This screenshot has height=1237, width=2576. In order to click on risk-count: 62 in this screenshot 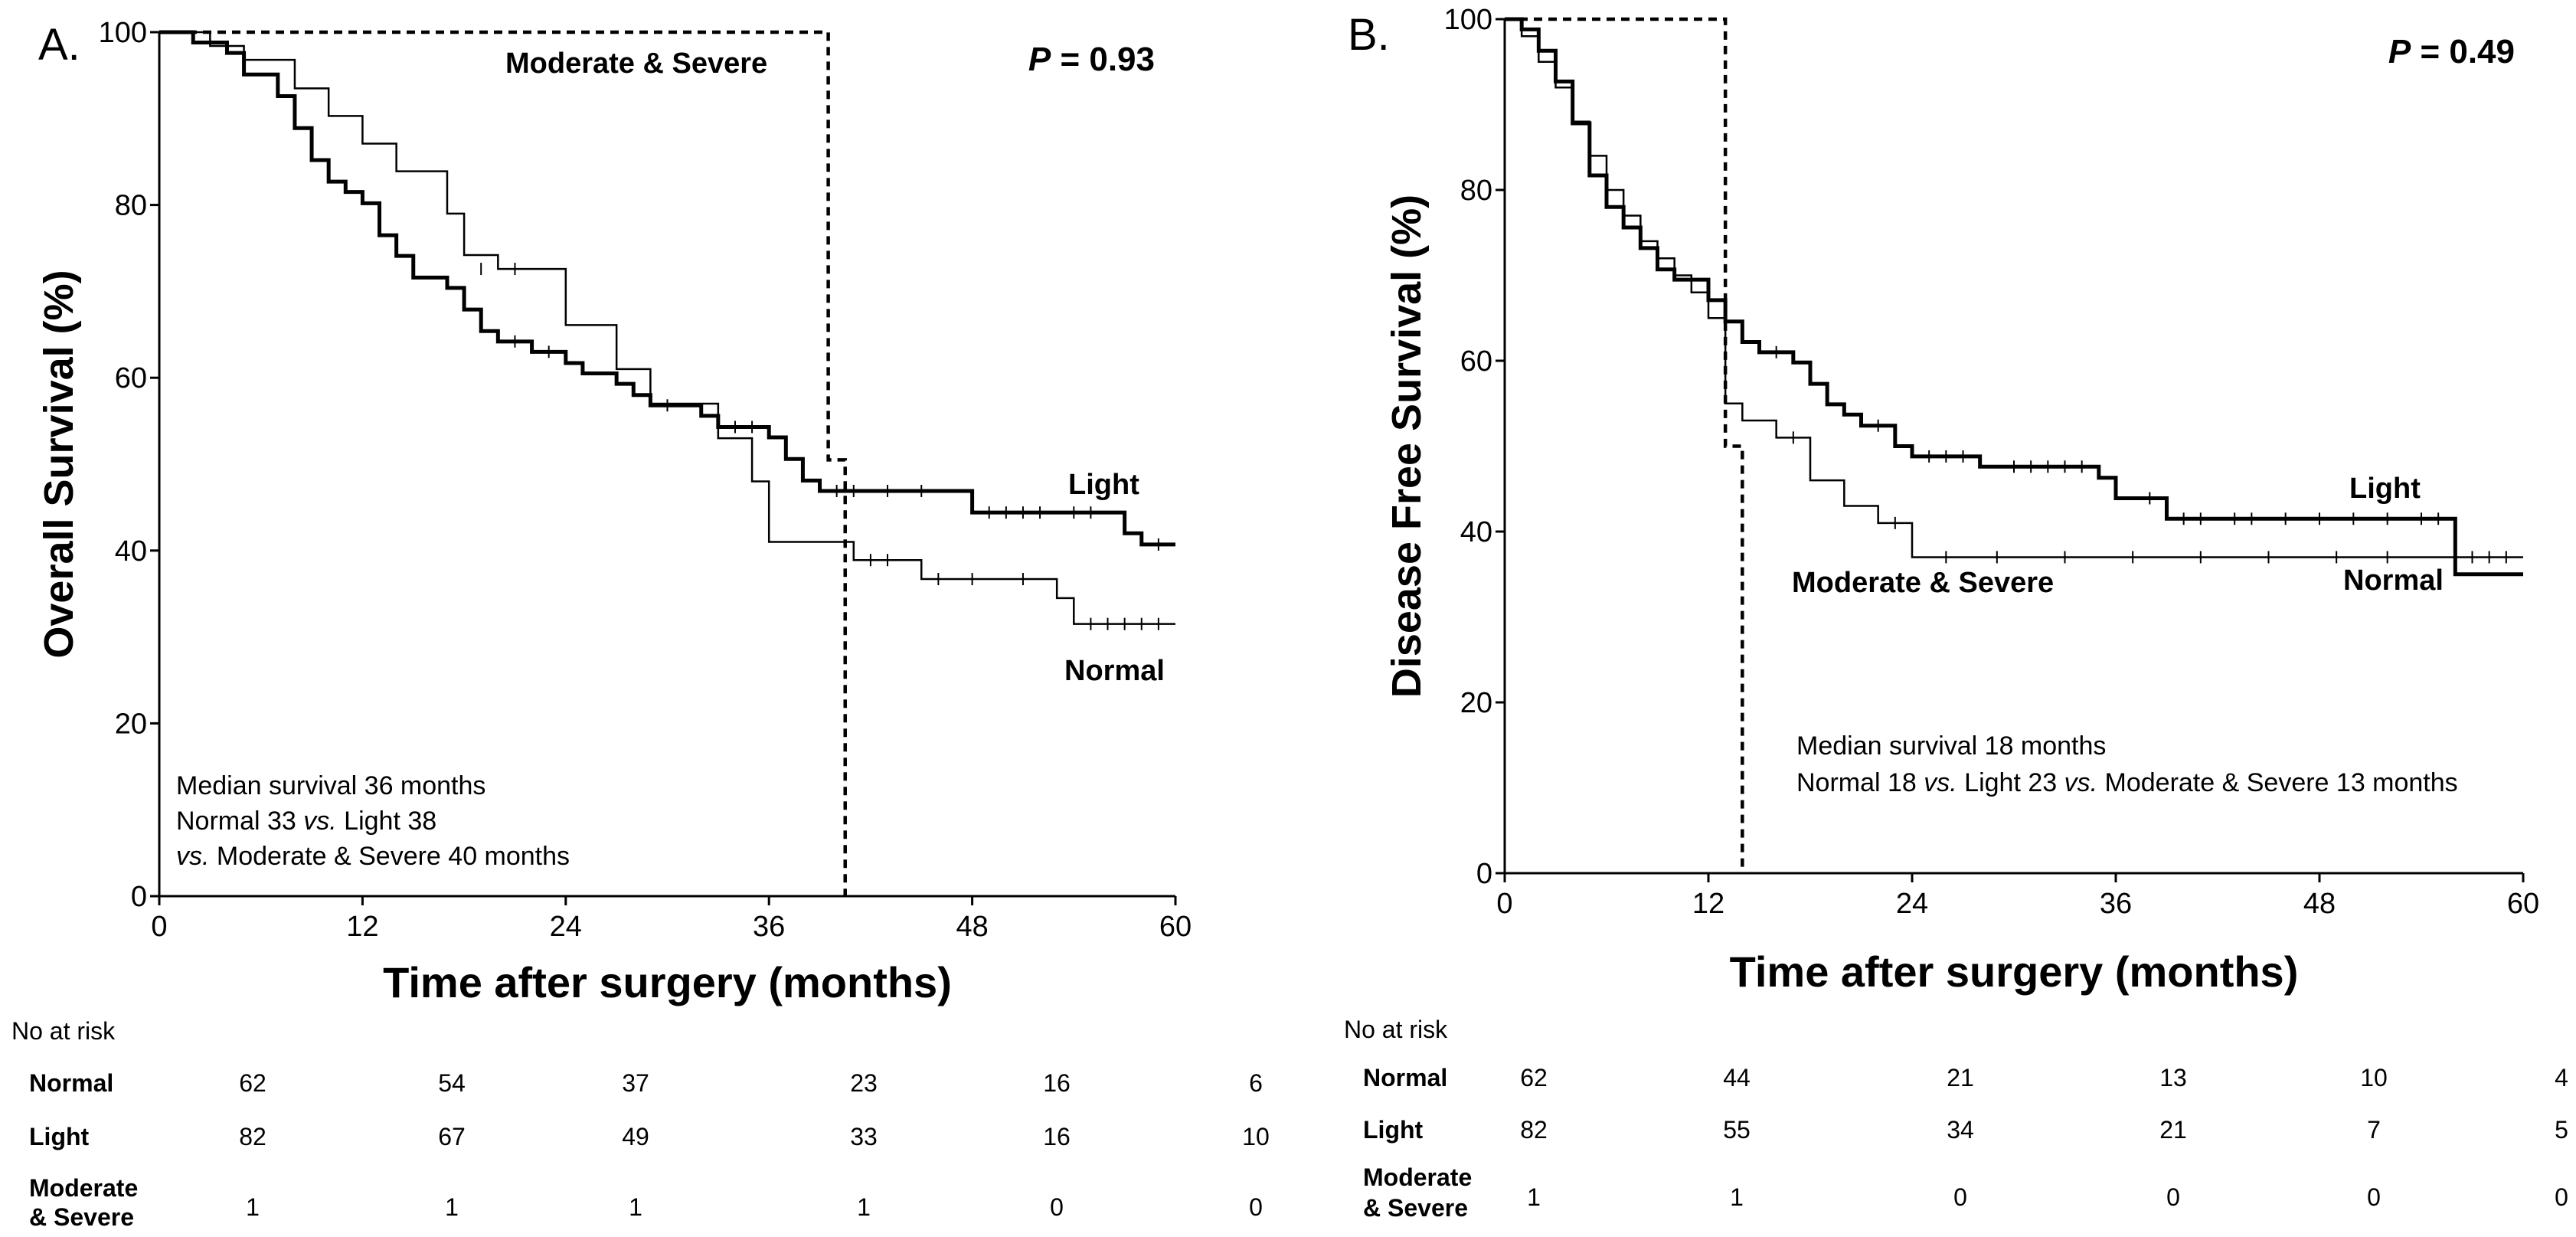, I will do `click(1534, 1077)`.